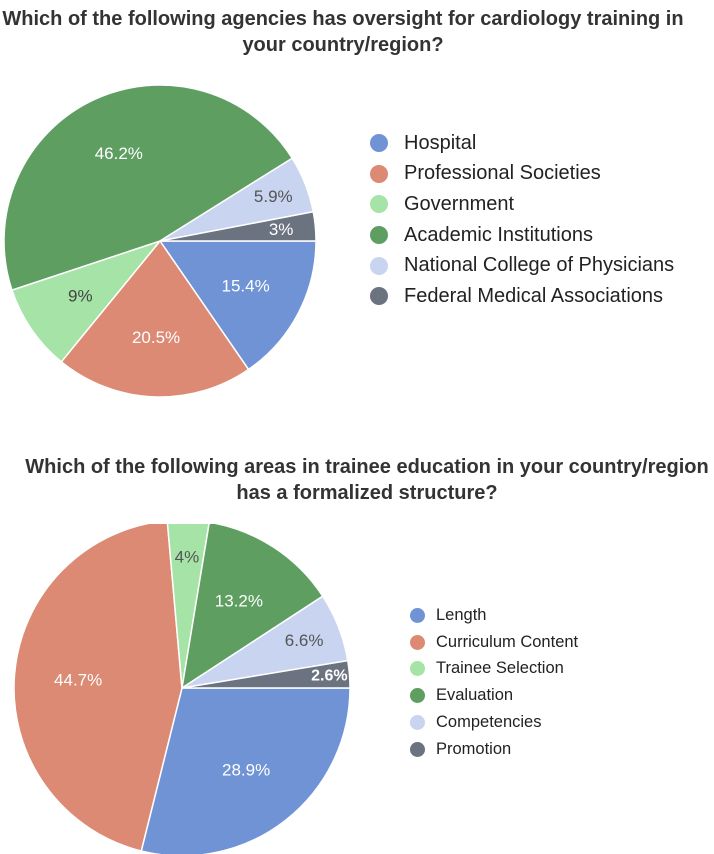  I want to click on legend-label: Professional Societies, so click(502, 173).